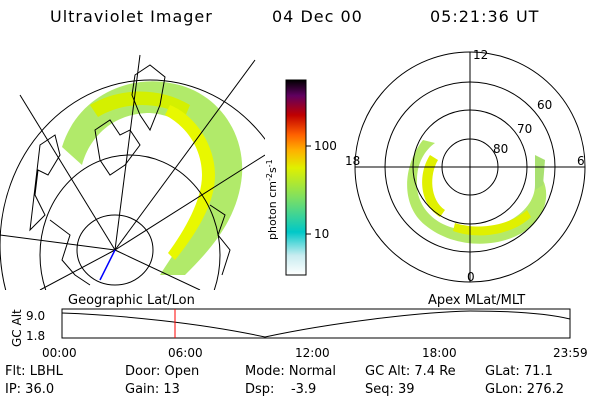 The image size is (600, 400). I want to click on date-label: 04 Dec 00, so click(317, 16).